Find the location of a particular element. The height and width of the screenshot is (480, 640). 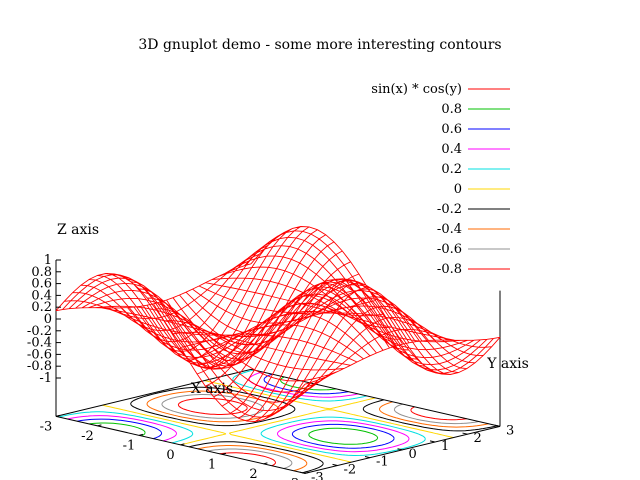

z-tick-label: -1 is located at coordinates (45, 378).